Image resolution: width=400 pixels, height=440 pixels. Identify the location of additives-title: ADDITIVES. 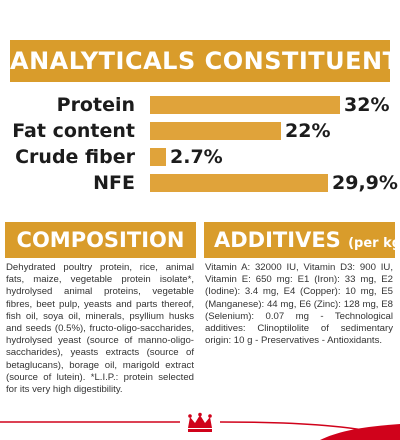
(277, 240).